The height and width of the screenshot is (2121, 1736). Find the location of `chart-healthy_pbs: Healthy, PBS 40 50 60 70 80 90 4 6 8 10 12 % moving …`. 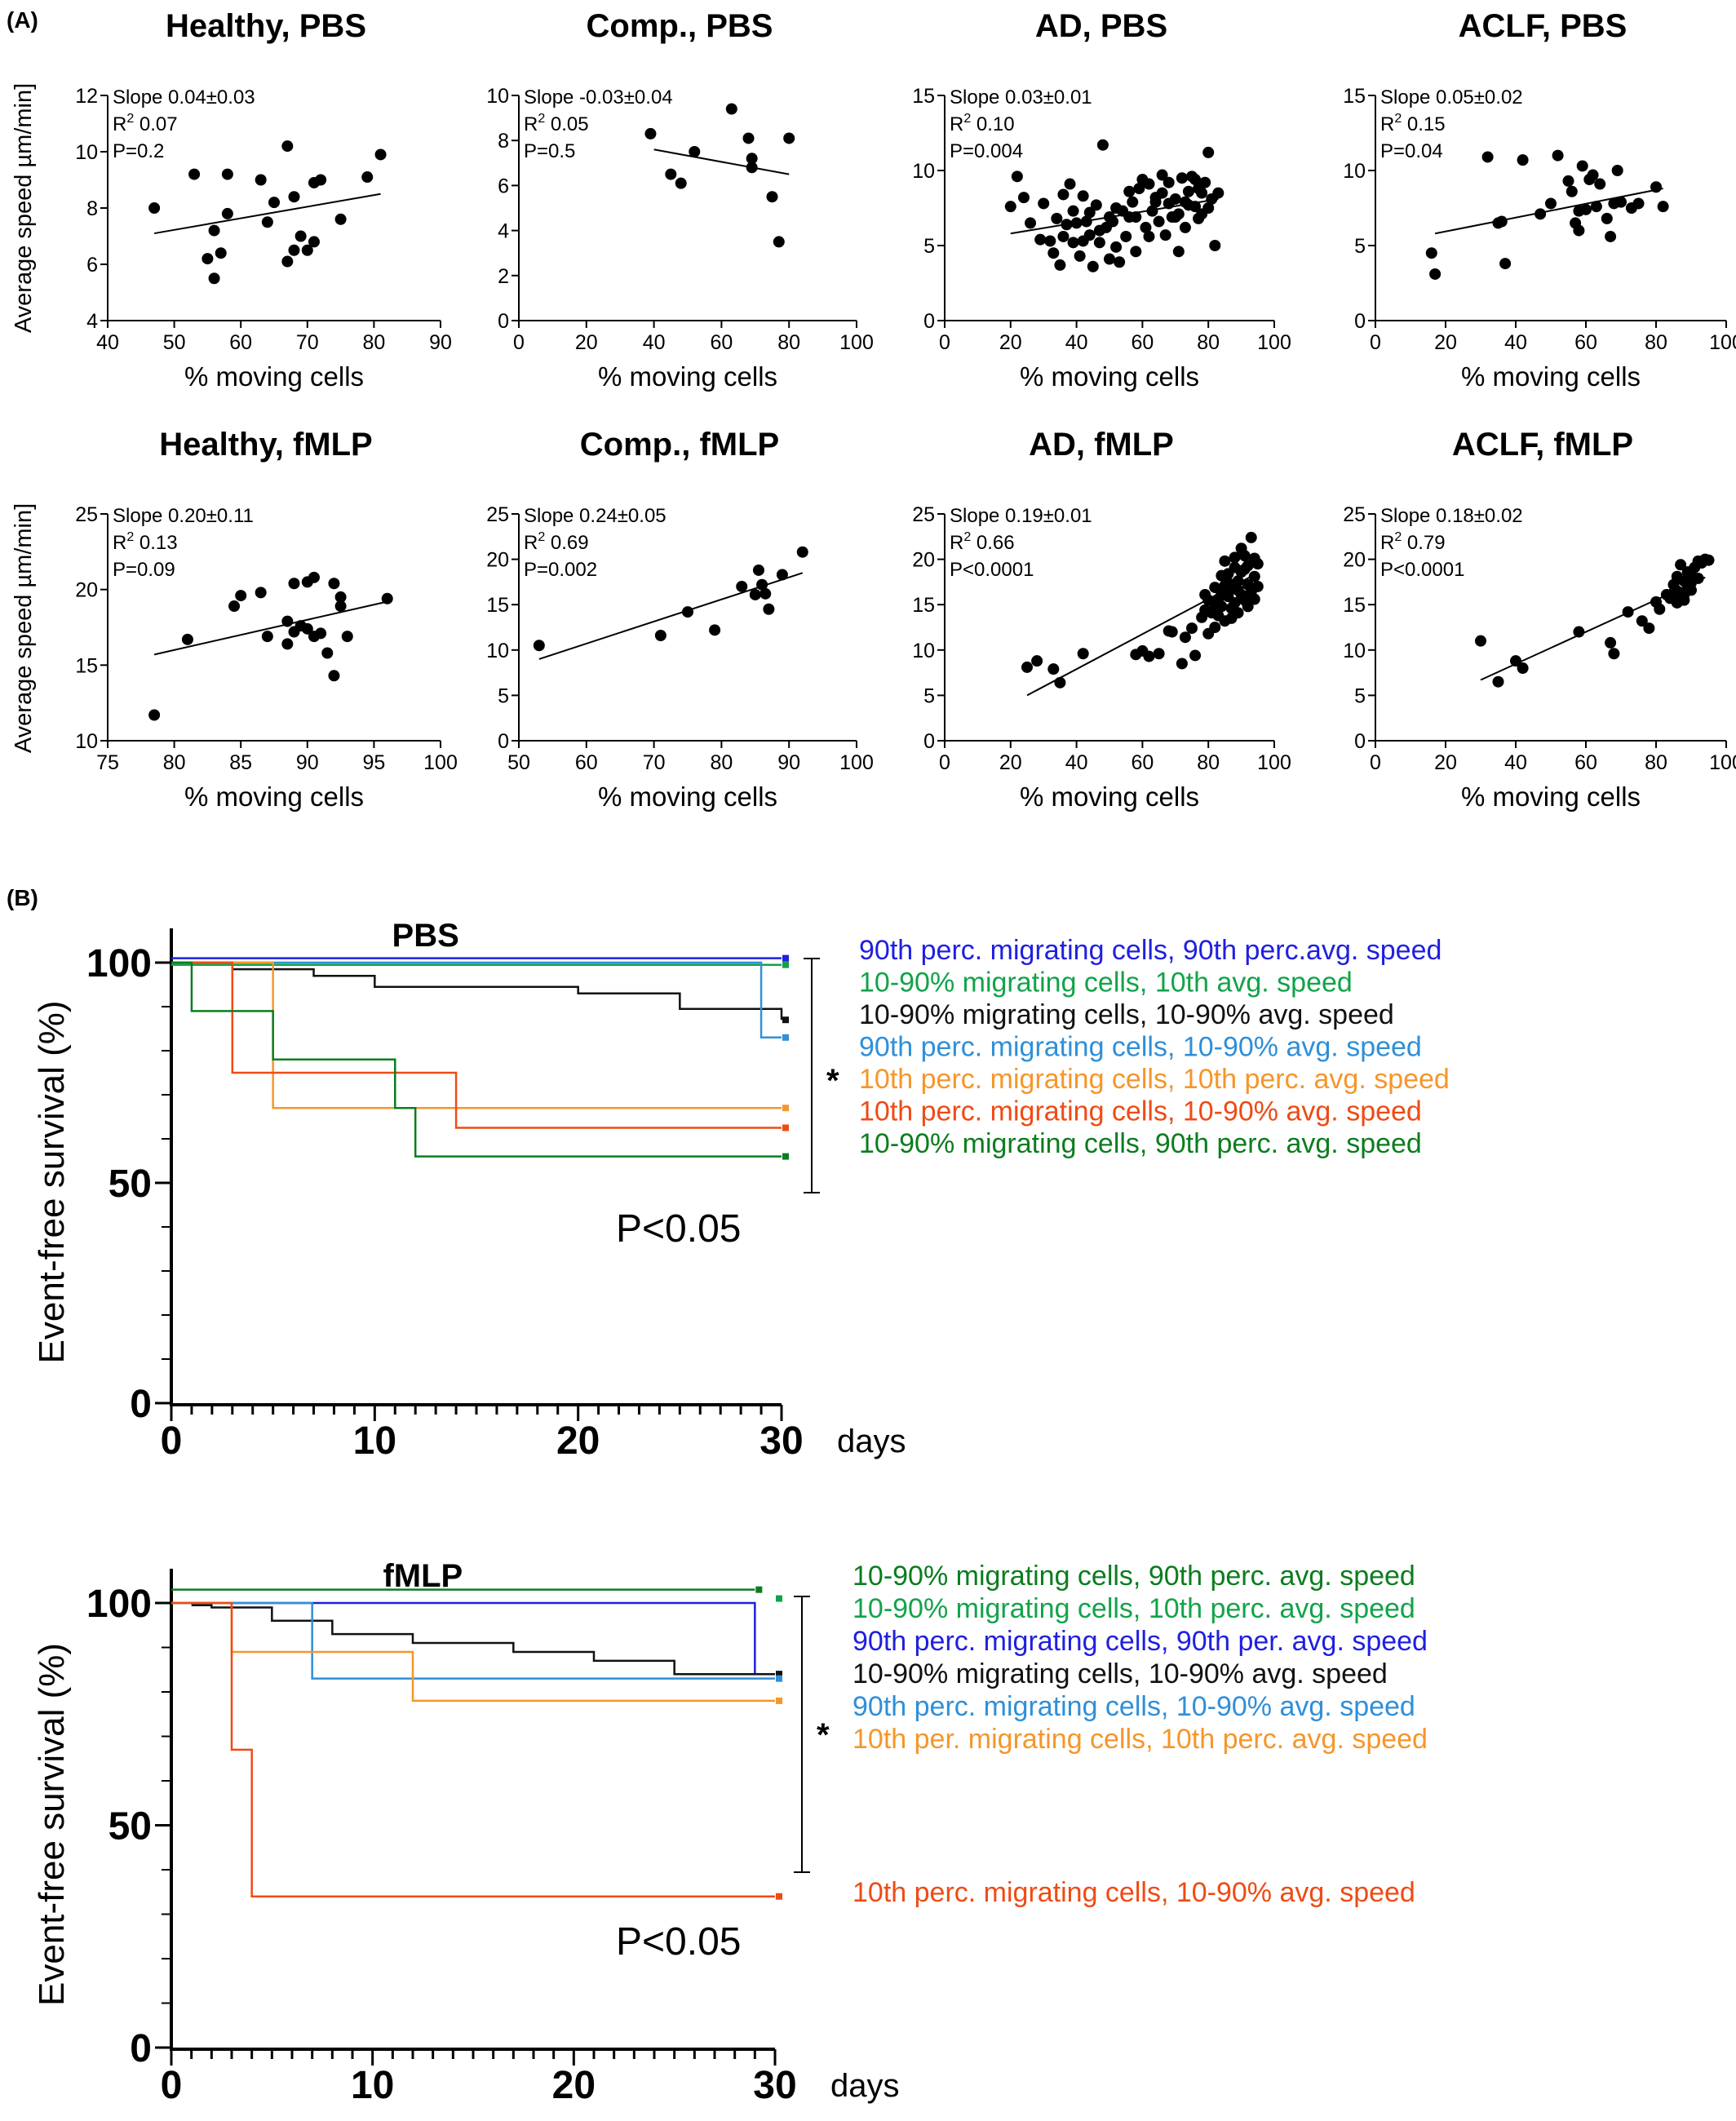

chart-healthy_pbs: Healthy, PBS 40 50 60 70 80 90 4 6 8 10 12 % moving … is located at coordinates (263, 200).